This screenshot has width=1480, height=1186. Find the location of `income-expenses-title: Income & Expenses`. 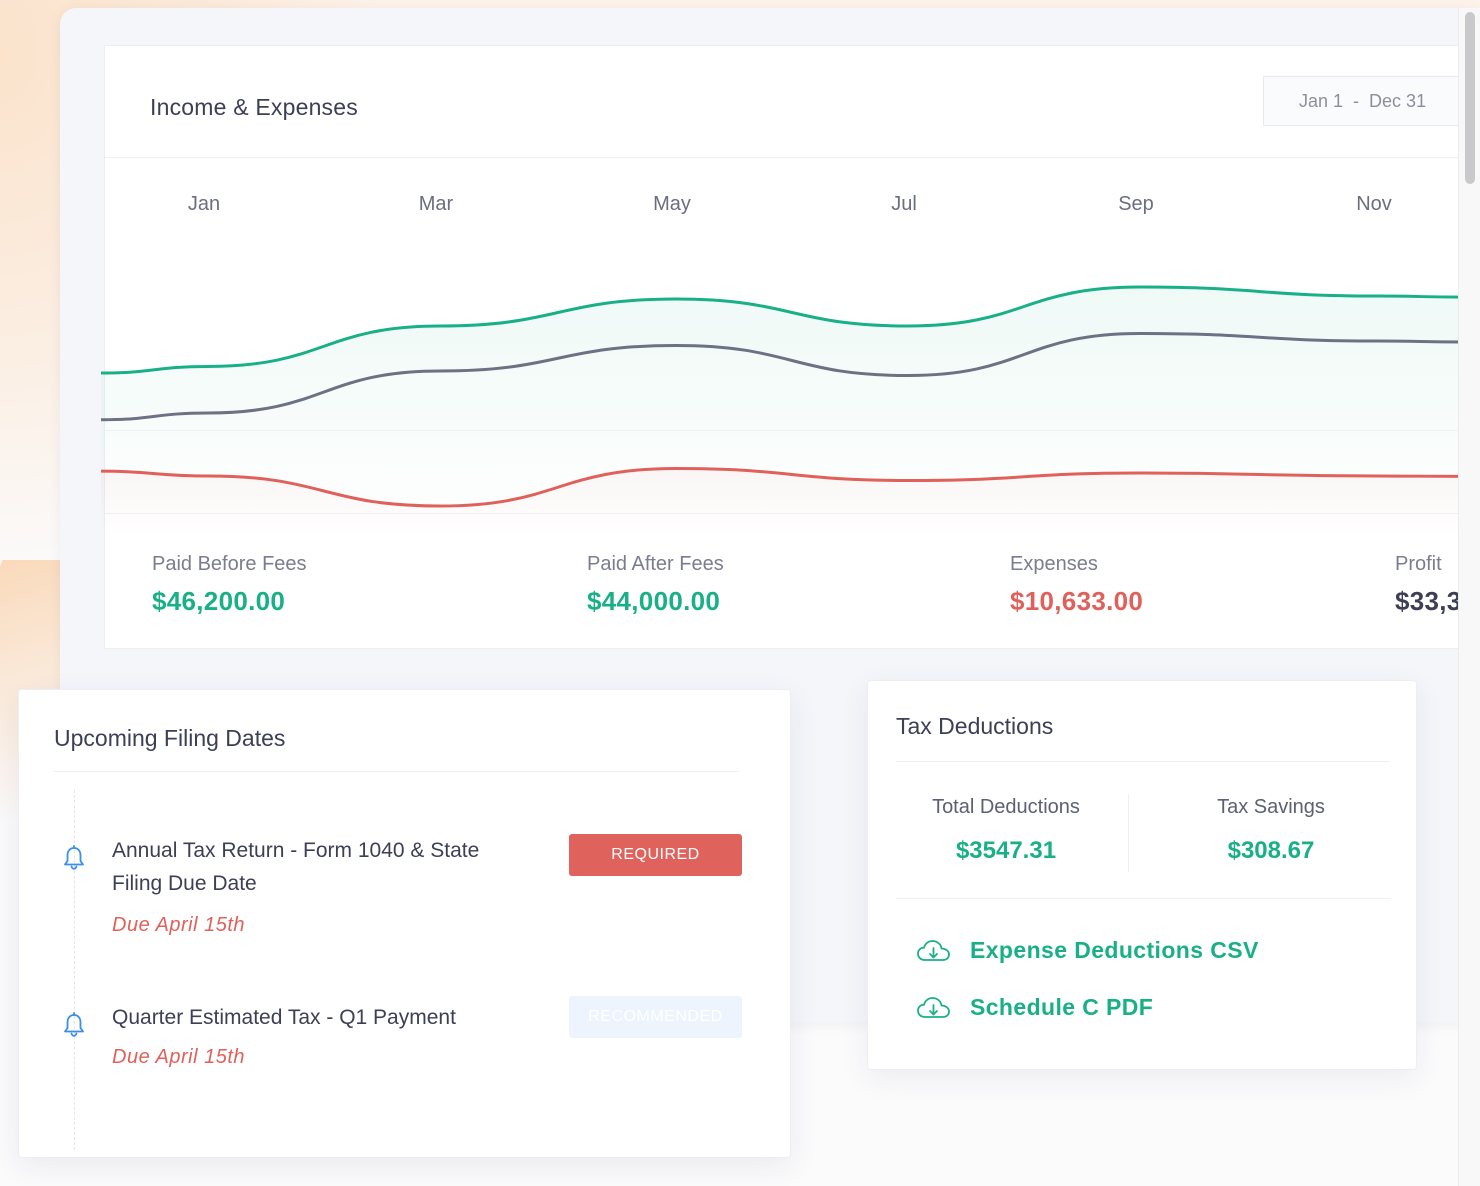

income-expenses-title: Income & Expenses is located at coordinates (254, 107).